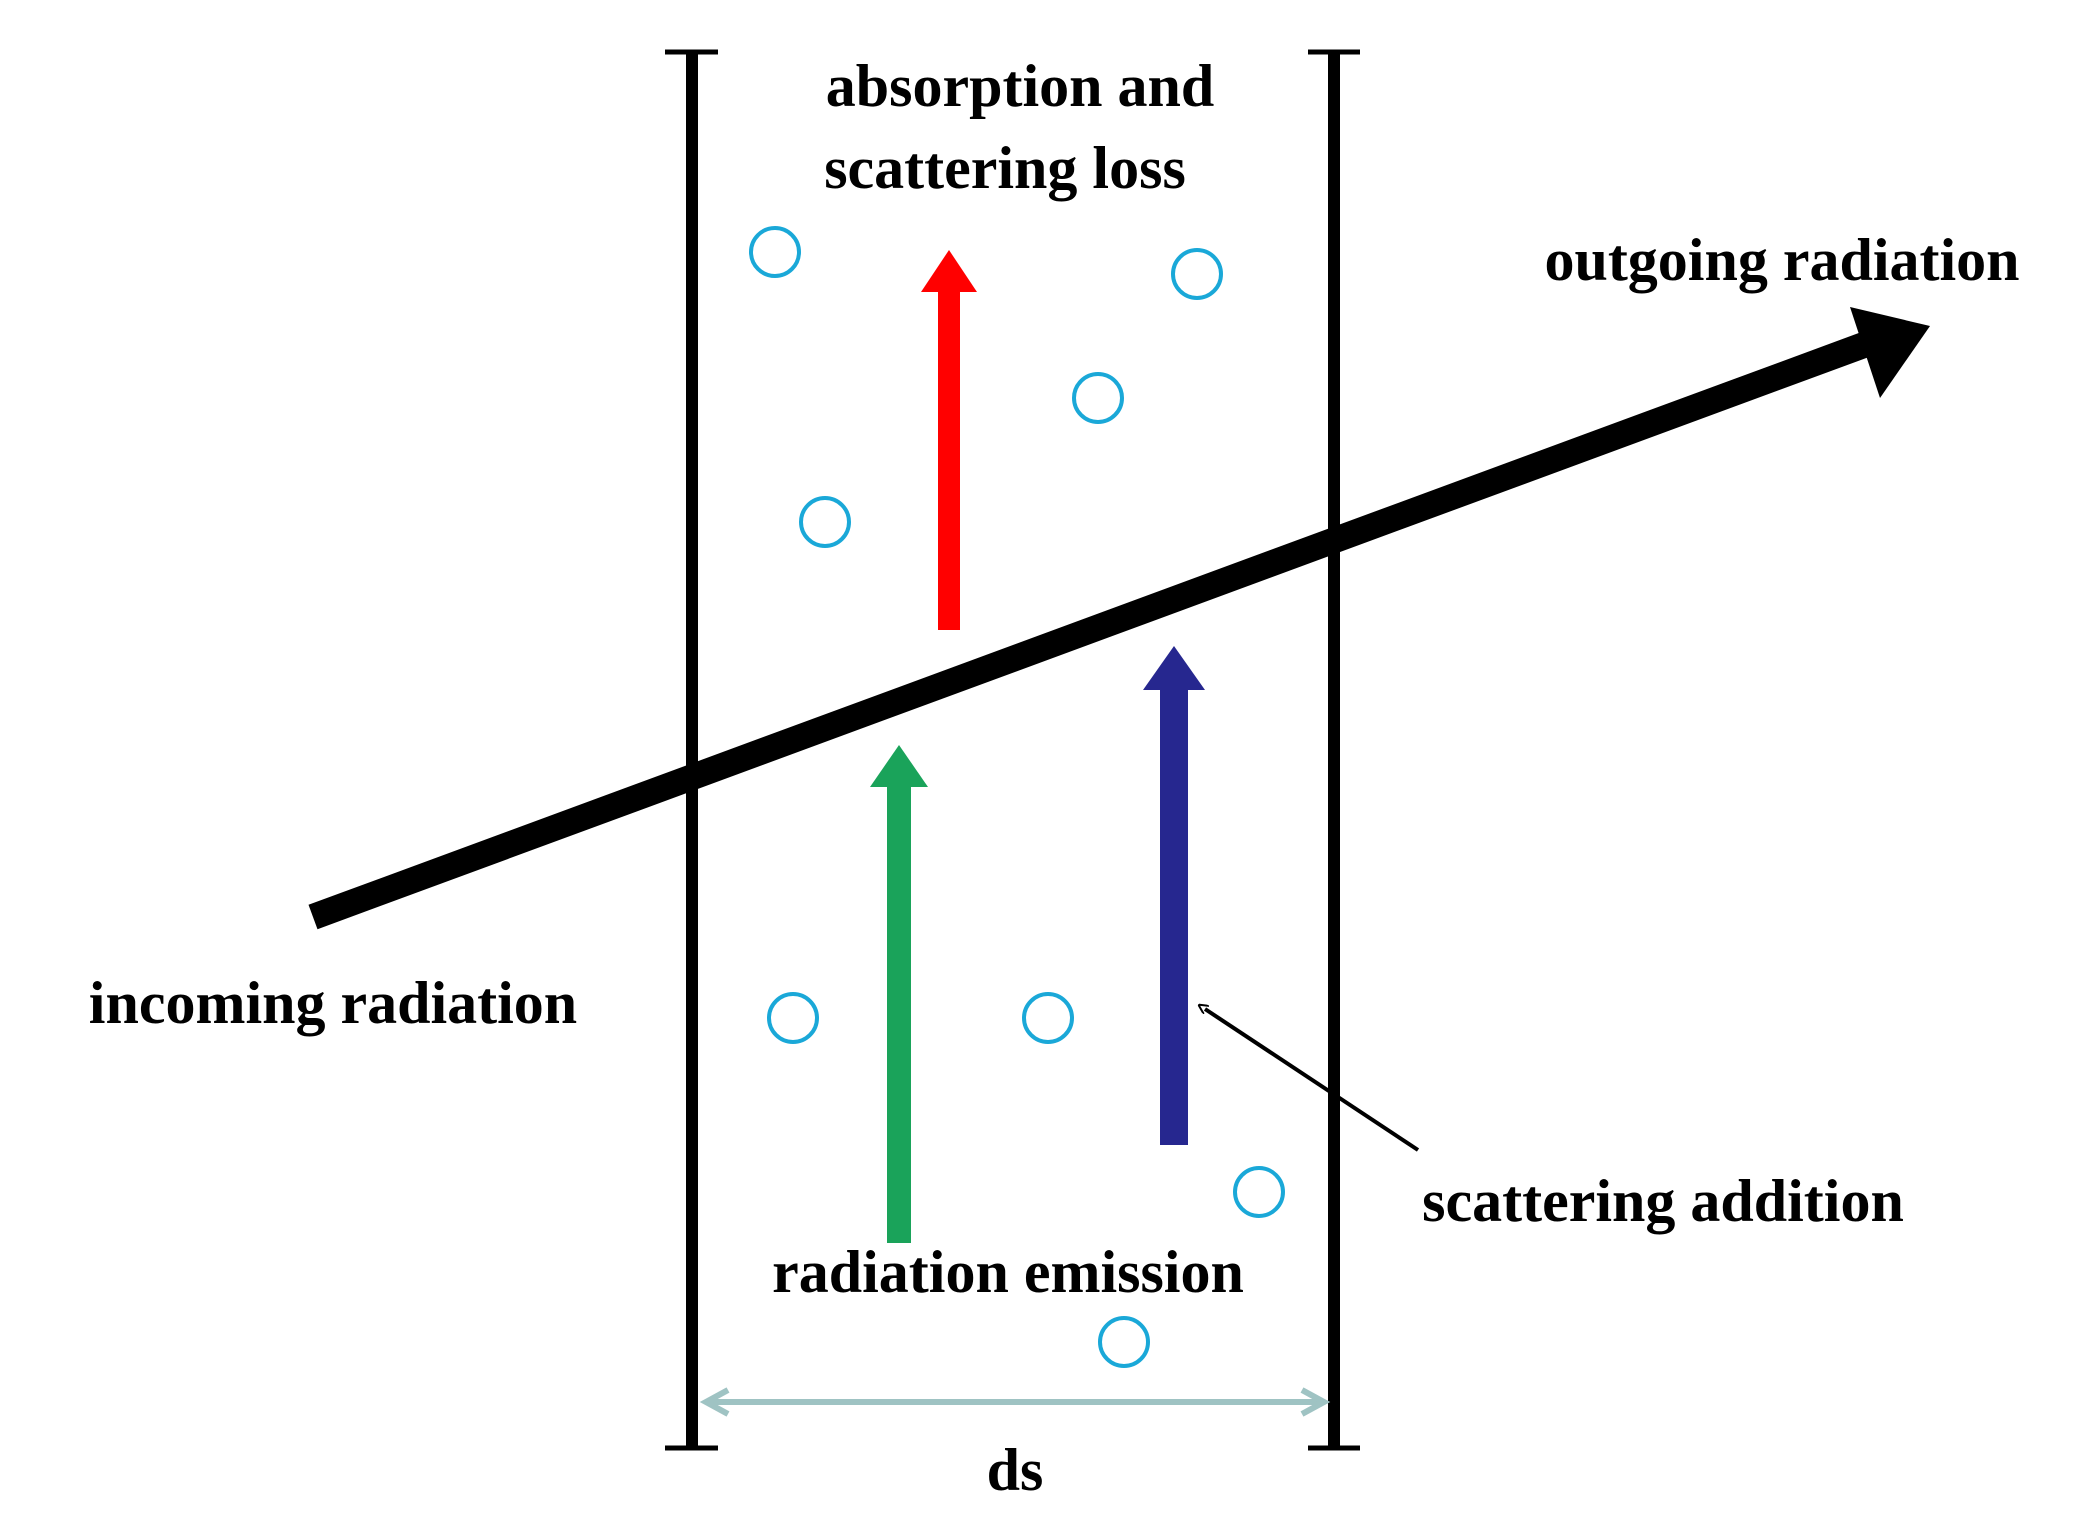  What do you see at coordinates (899, 994) in the screenshot?
I see `emission-arrow` at bounding box center [899, 994].